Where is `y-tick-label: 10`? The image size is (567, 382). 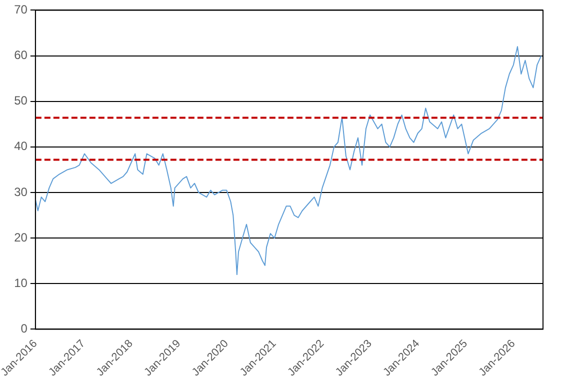 y-tick-label: 10 is located at coordinates (21, 283).